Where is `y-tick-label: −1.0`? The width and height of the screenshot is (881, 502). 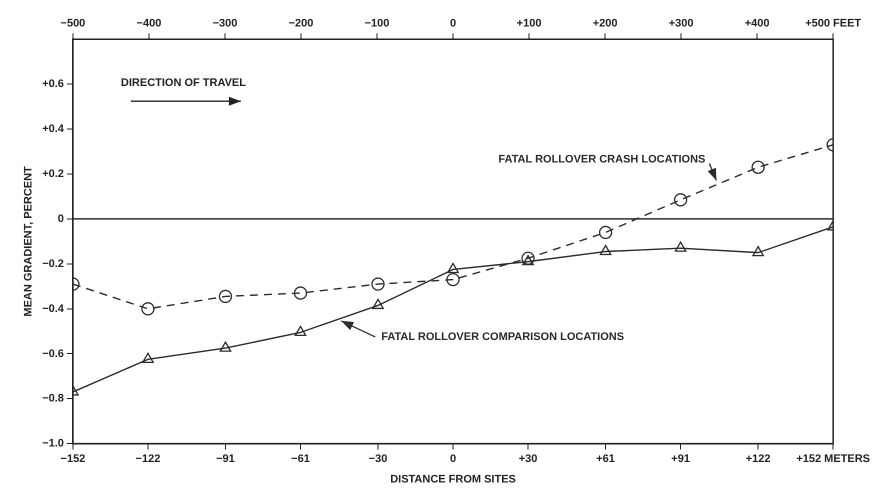 y-tick-label: −1.0 is located at coordinates (53, 444).